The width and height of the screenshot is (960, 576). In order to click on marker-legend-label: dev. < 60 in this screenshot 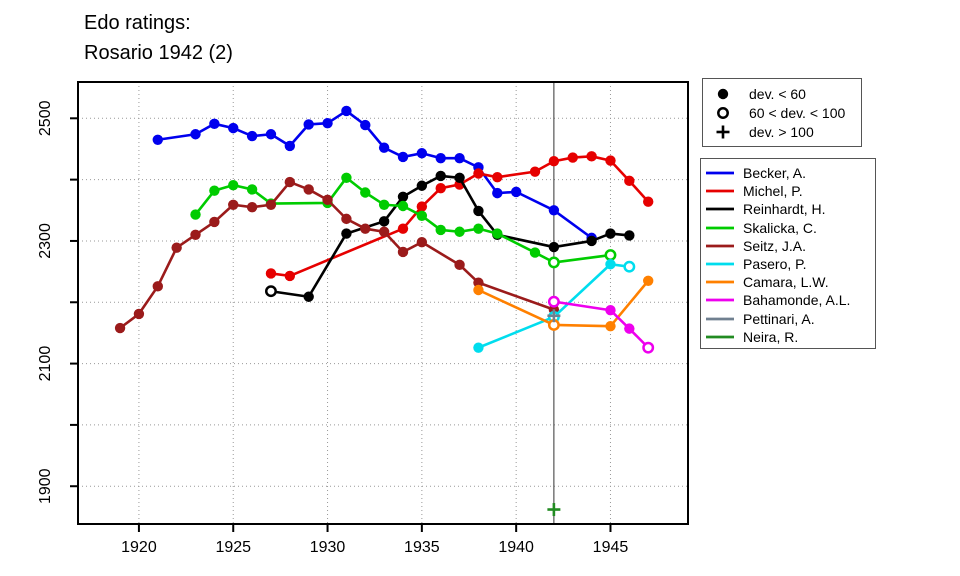, I will do `click(777, 93)`.